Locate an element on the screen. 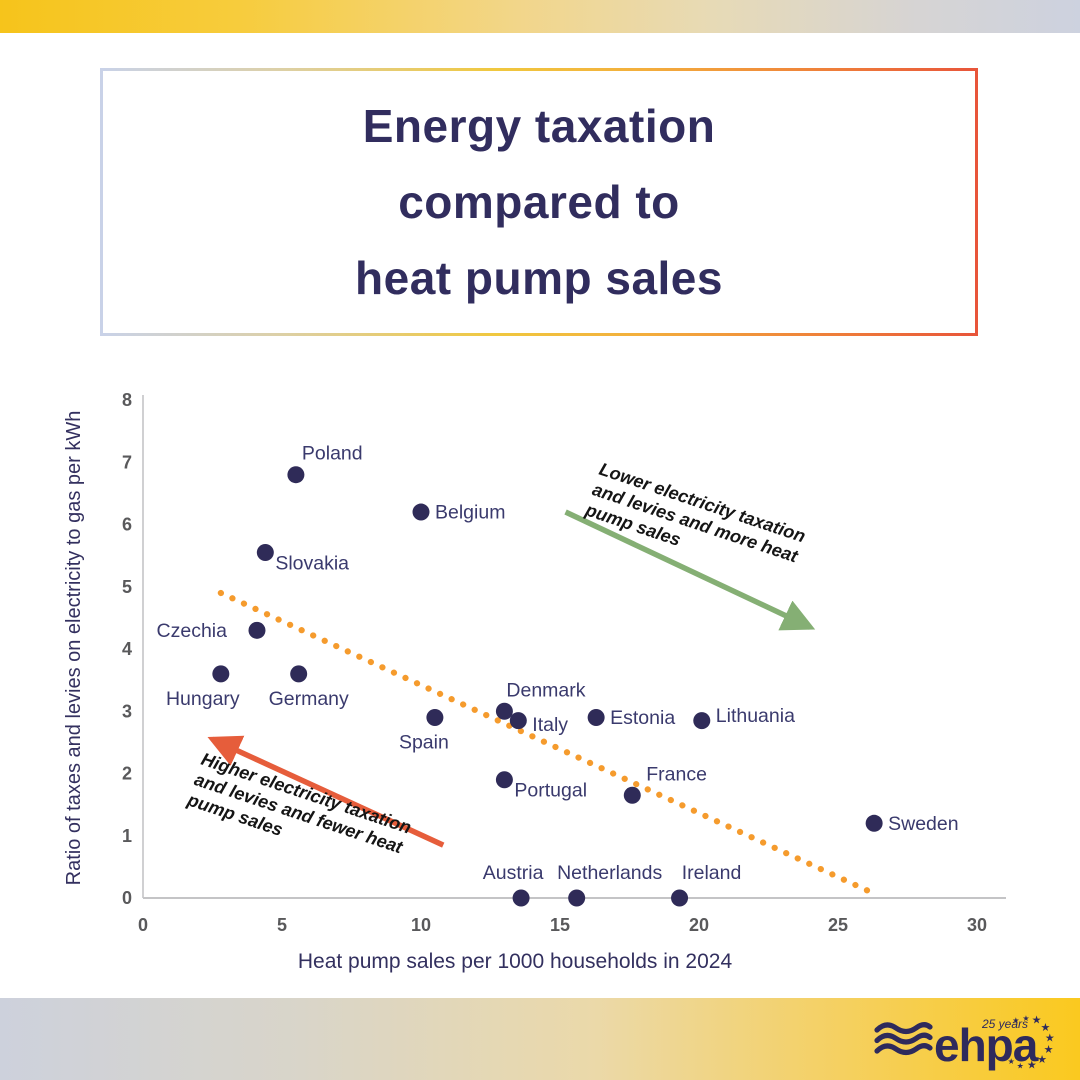  country-label-estonia: Estonia is located at coordinates (642, 718).